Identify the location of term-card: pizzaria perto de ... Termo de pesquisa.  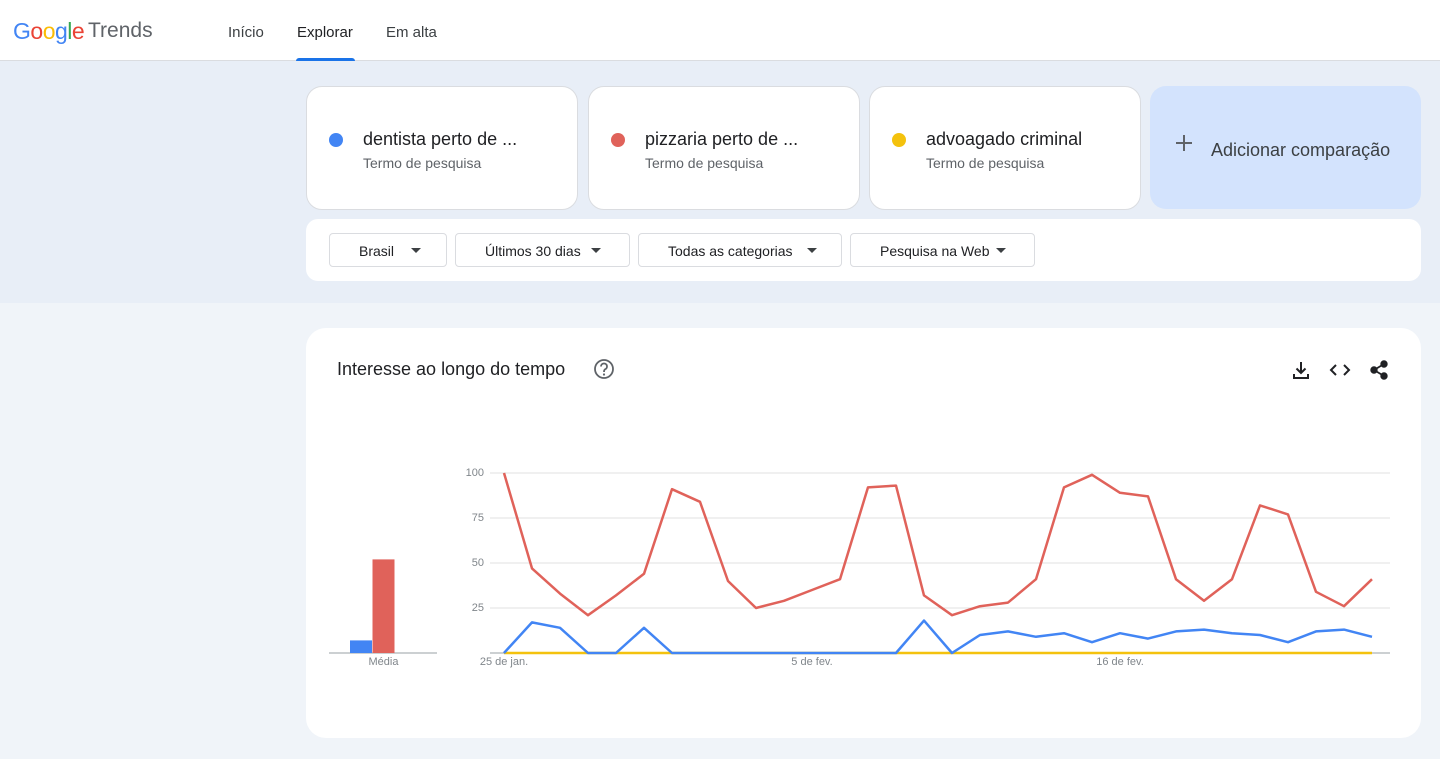
(724, 148).